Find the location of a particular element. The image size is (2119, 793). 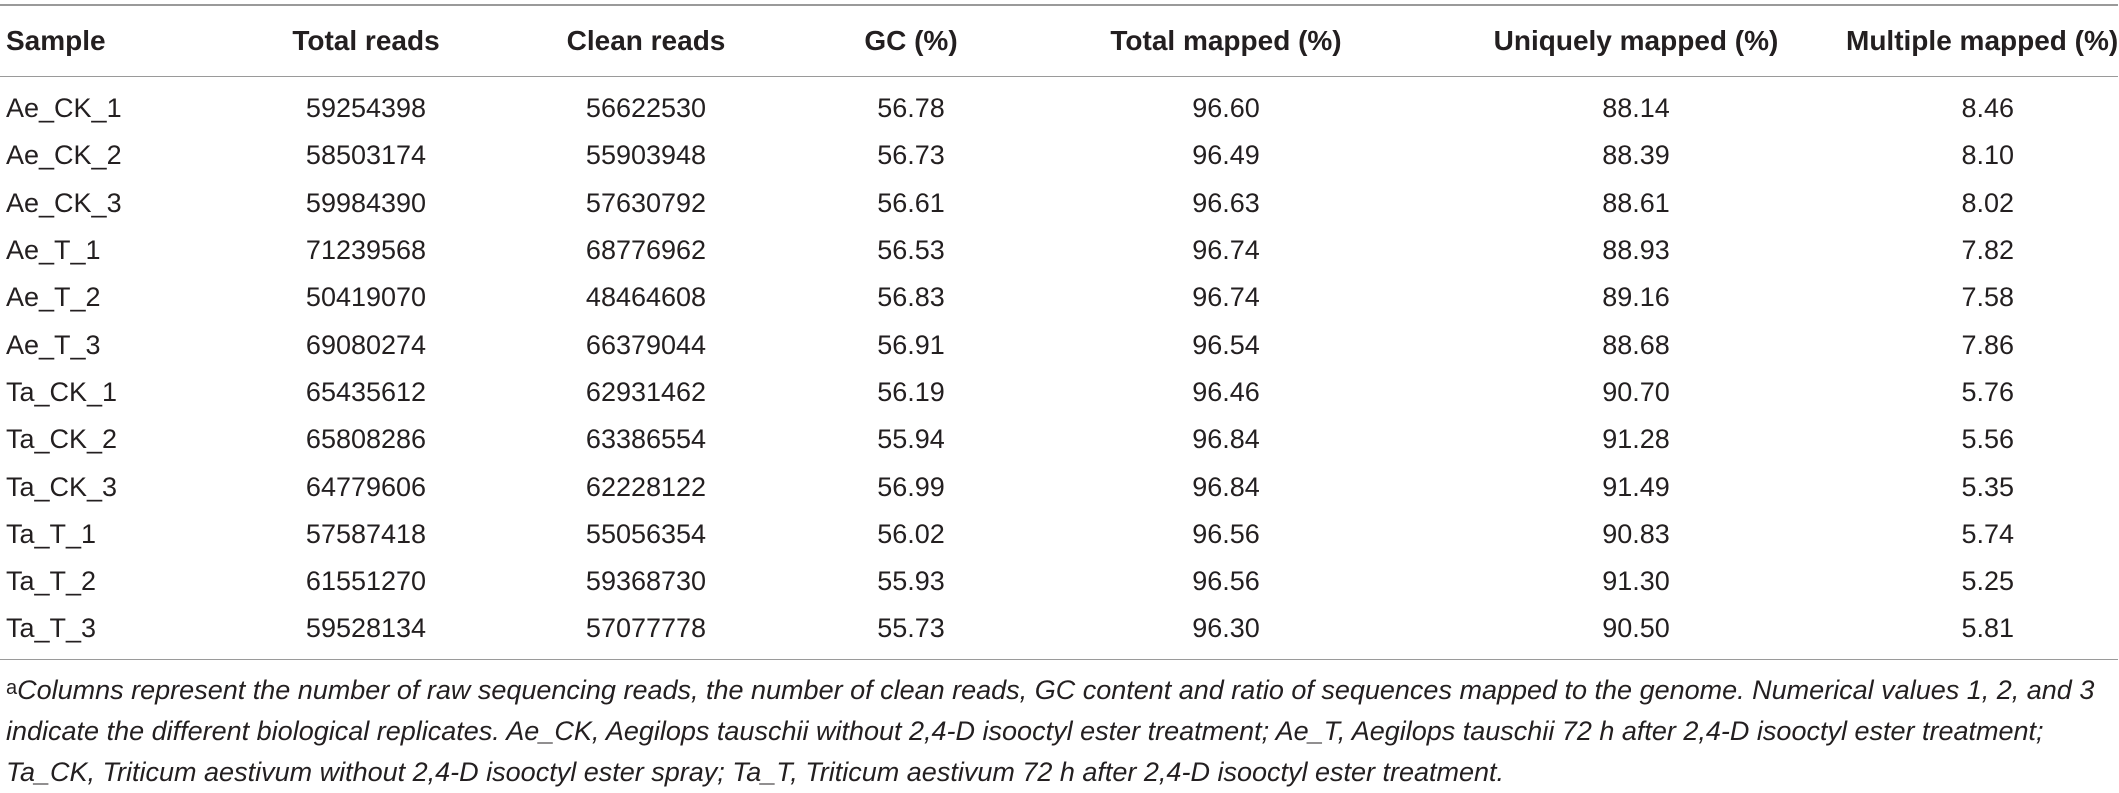

cell-clean-reads: 57630792 is located at coordinates (646, 202).